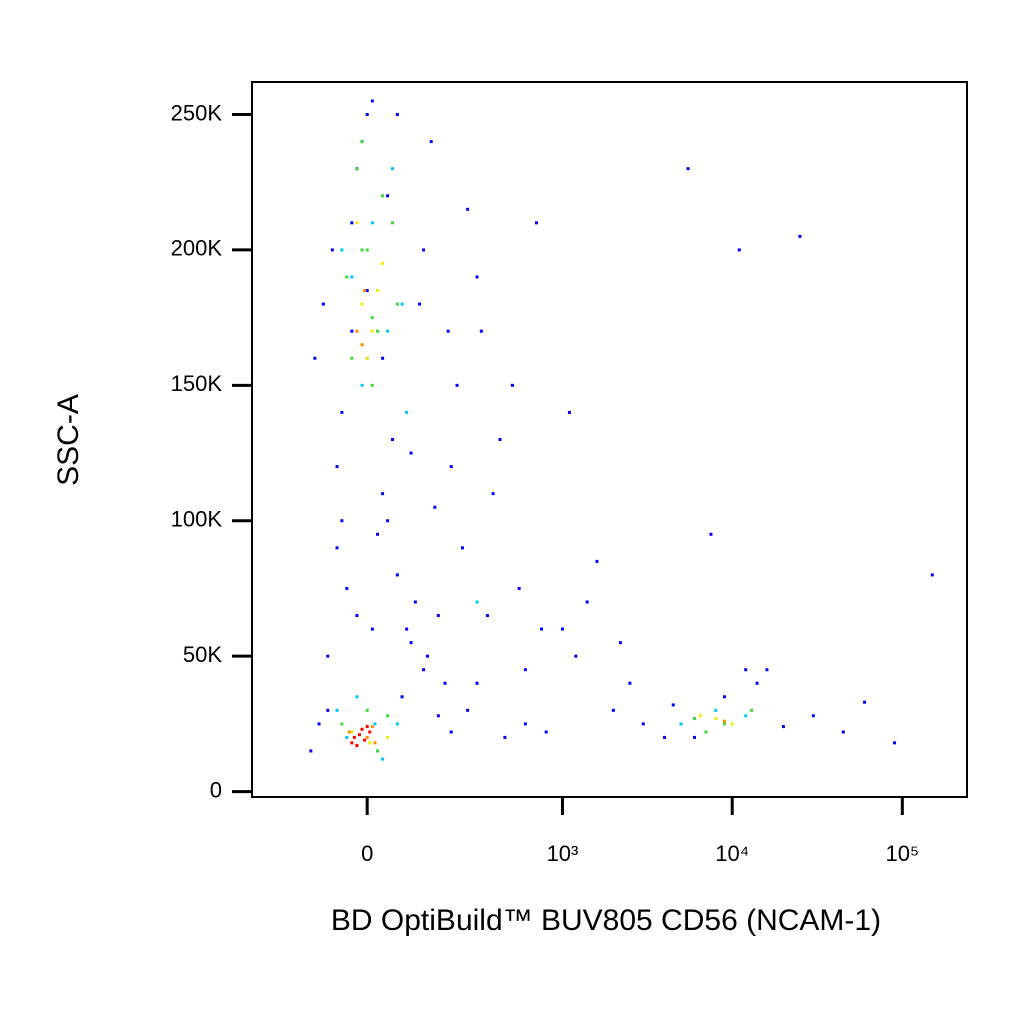 The image size is (1024, 1029). I want to click on x-tick-label: 10³, so click(563, 853).